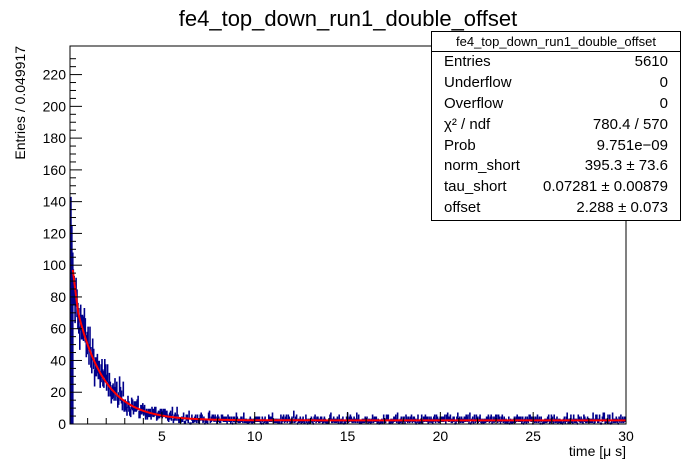  I want to click on y-tick-label: 60, so click(58, 329).